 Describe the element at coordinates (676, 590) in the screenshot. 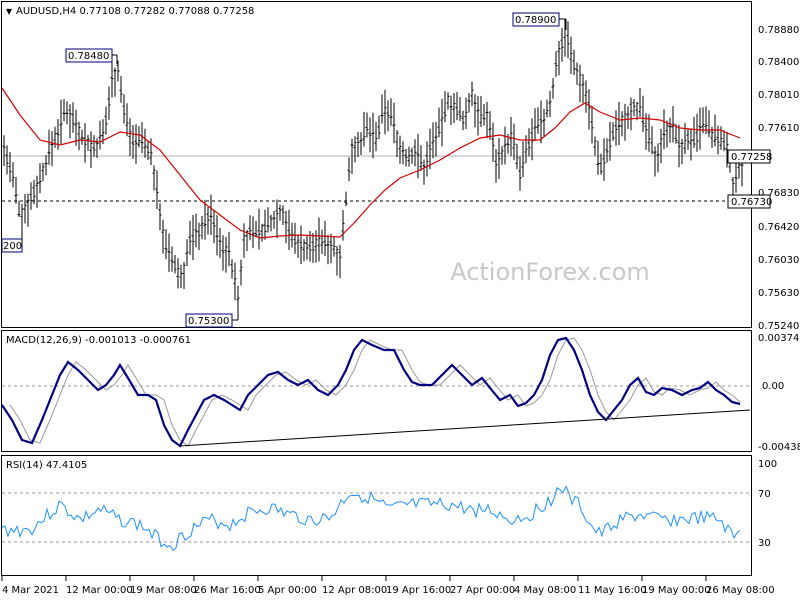

I see `x-tick-label: 19 May 00:00` at that location.